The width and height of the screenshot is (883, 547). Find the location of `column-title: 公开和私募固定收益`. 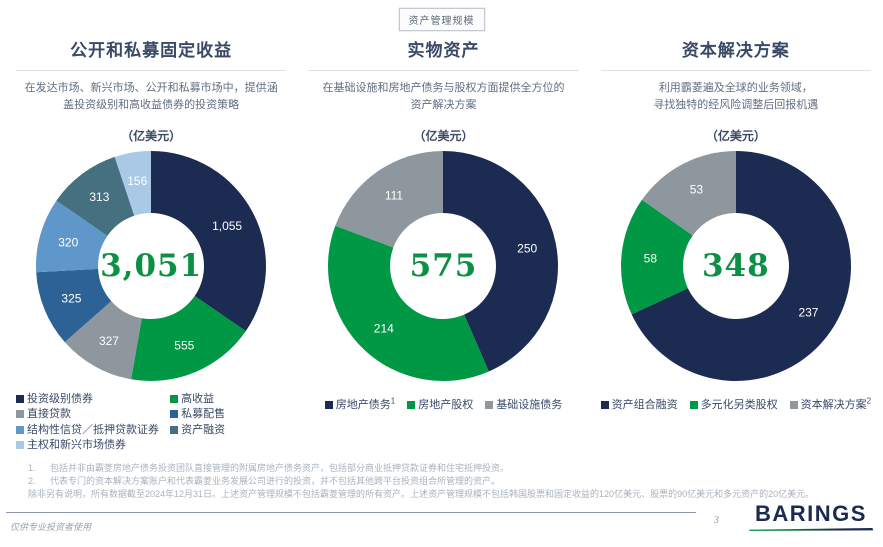

column-title: 公开和私募固定收益 is located at coordinates (151, 50).